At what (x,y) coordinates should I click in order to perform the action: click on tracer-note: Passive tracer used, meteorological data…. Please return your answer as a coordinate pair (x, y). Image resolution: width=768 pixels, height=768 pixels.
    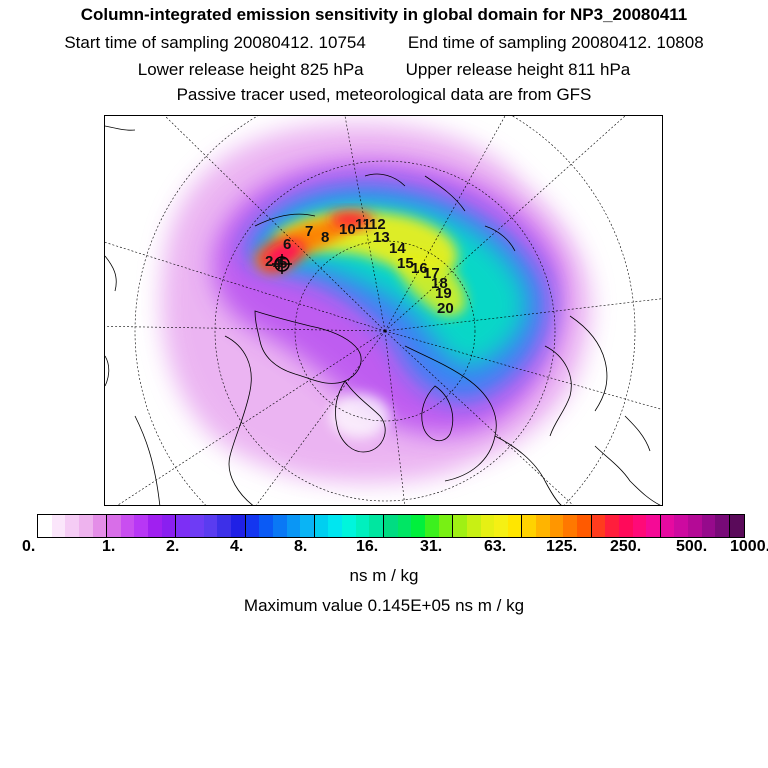
    Looking at the image, I should click on (384, 94).